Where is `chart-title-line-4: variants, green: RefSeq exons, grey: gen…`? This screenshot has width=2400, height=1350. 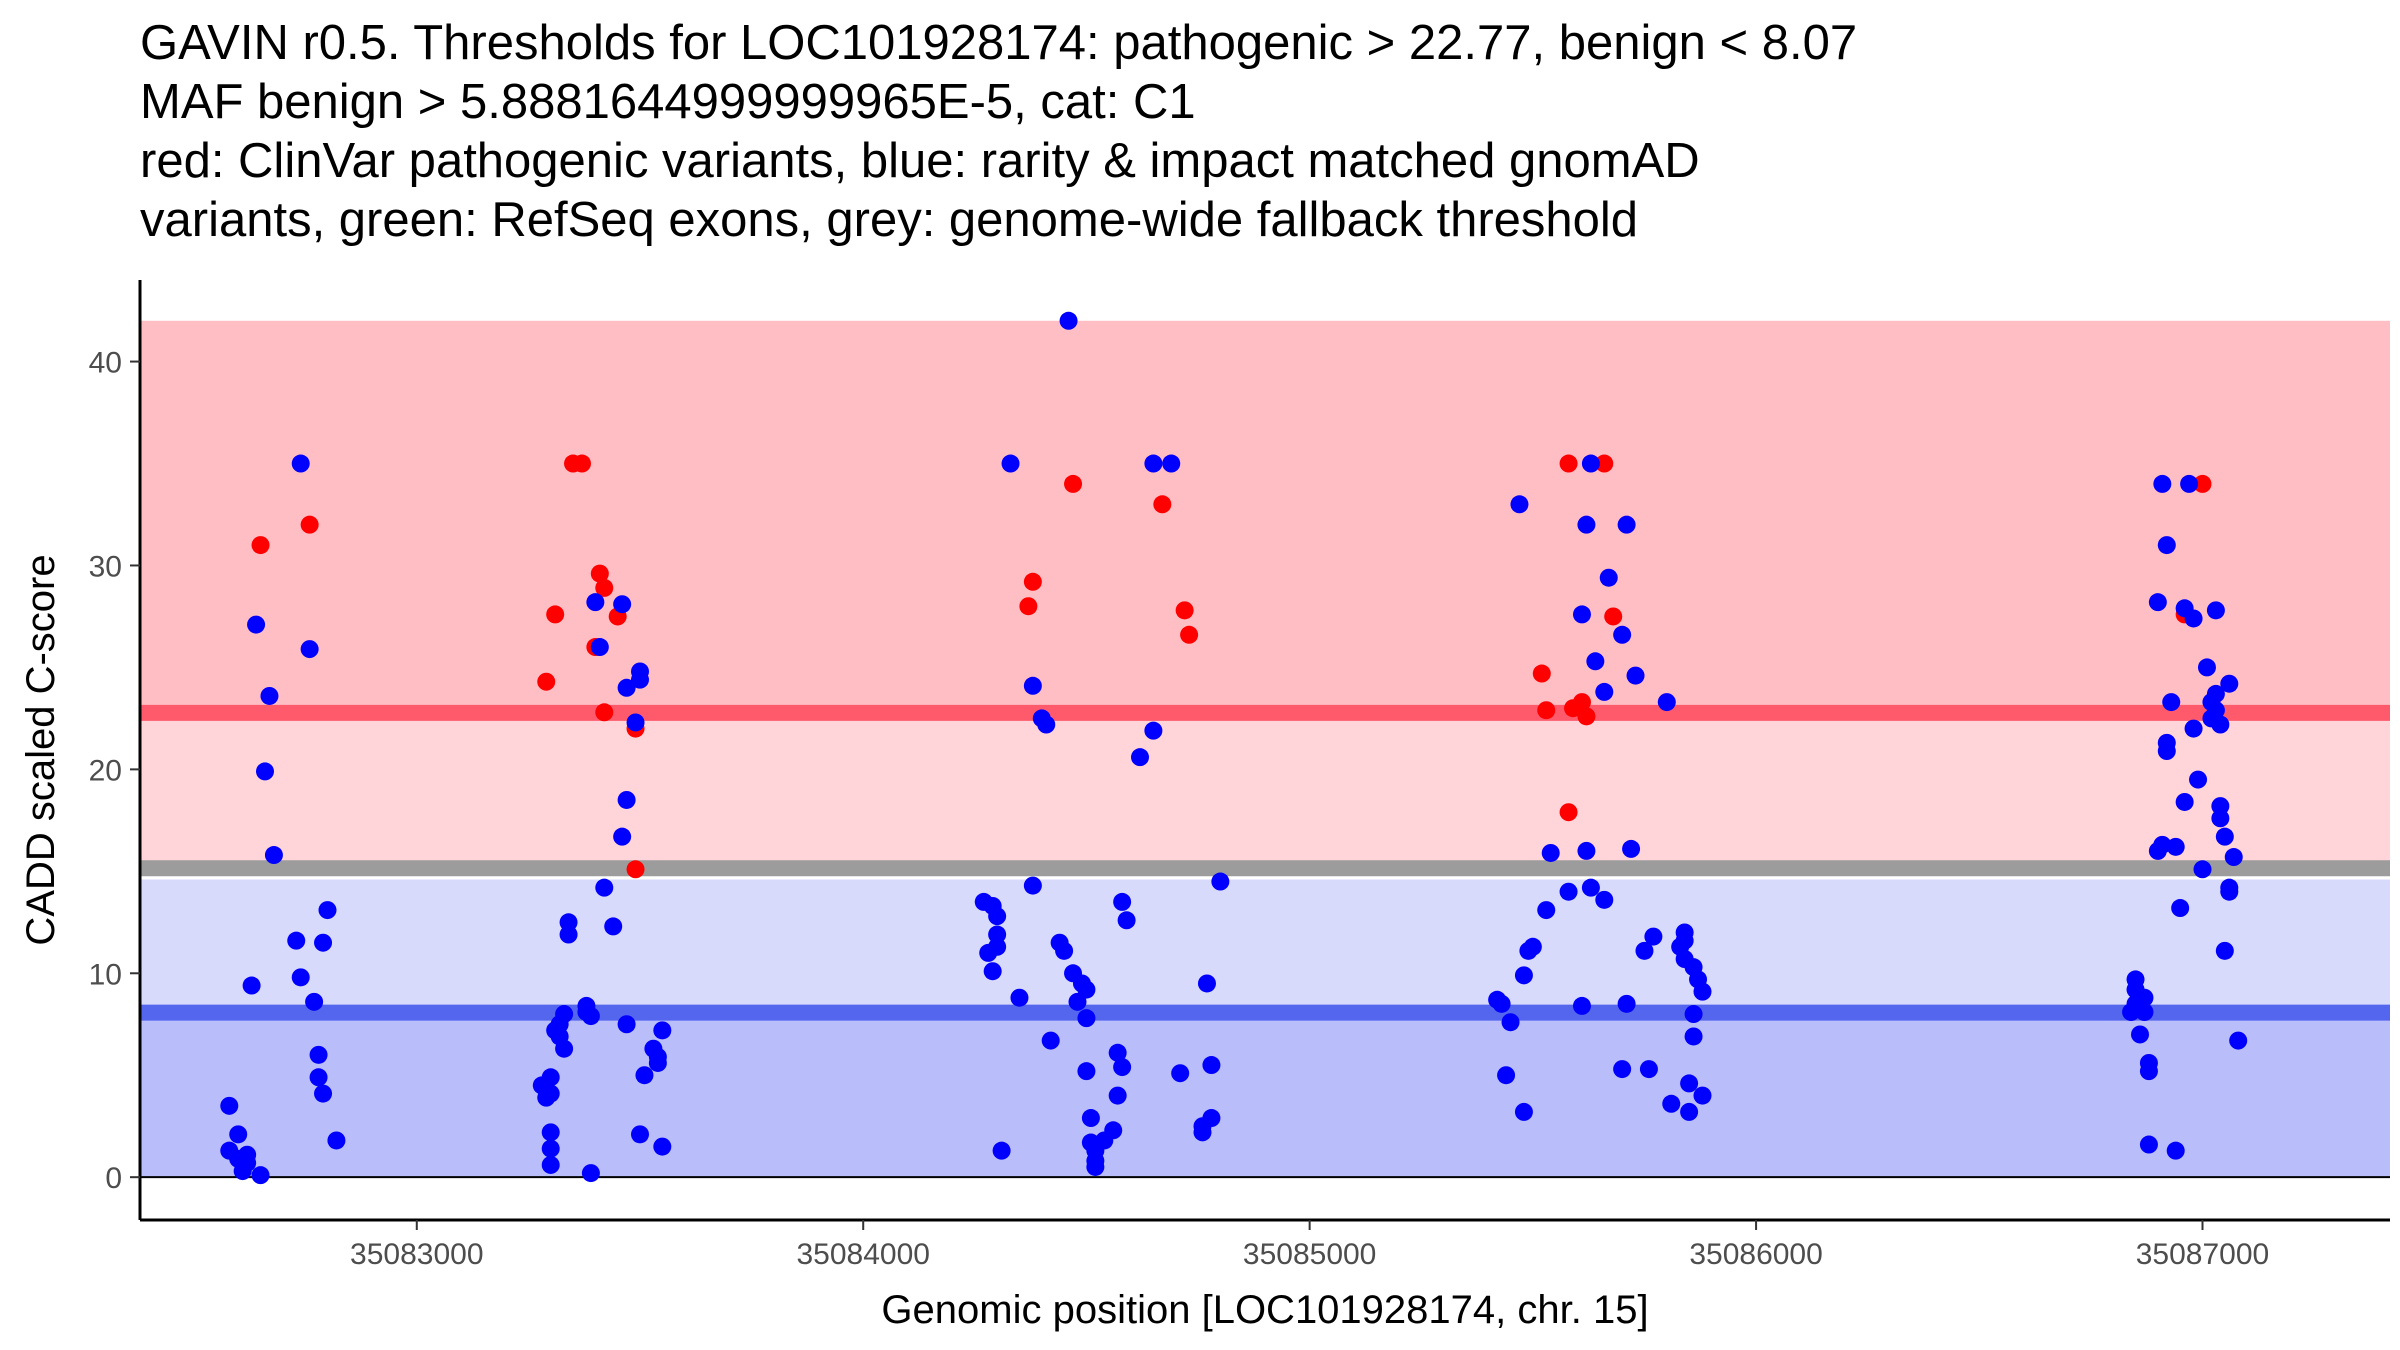 chart-title-line-4: variants, green: RefSeq exons, grey: gen… is located at coordinates (889, 220).